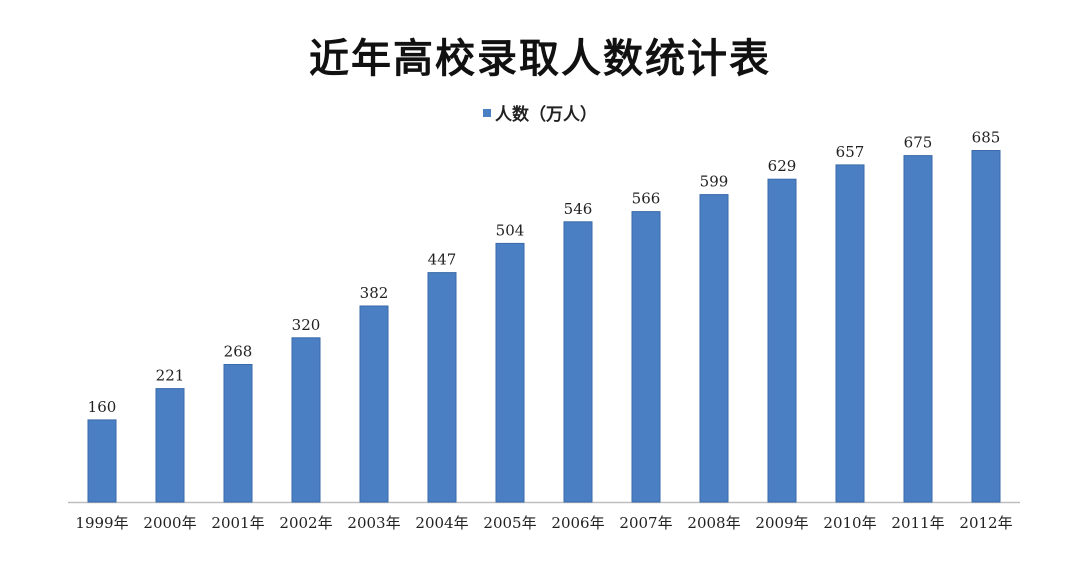 The image size is (1080, 562). What do you see at coordinates (305, 523) in the screenshot?
I see `x-tick-label-2002年: 2002年` at bounding box center [305, 523].